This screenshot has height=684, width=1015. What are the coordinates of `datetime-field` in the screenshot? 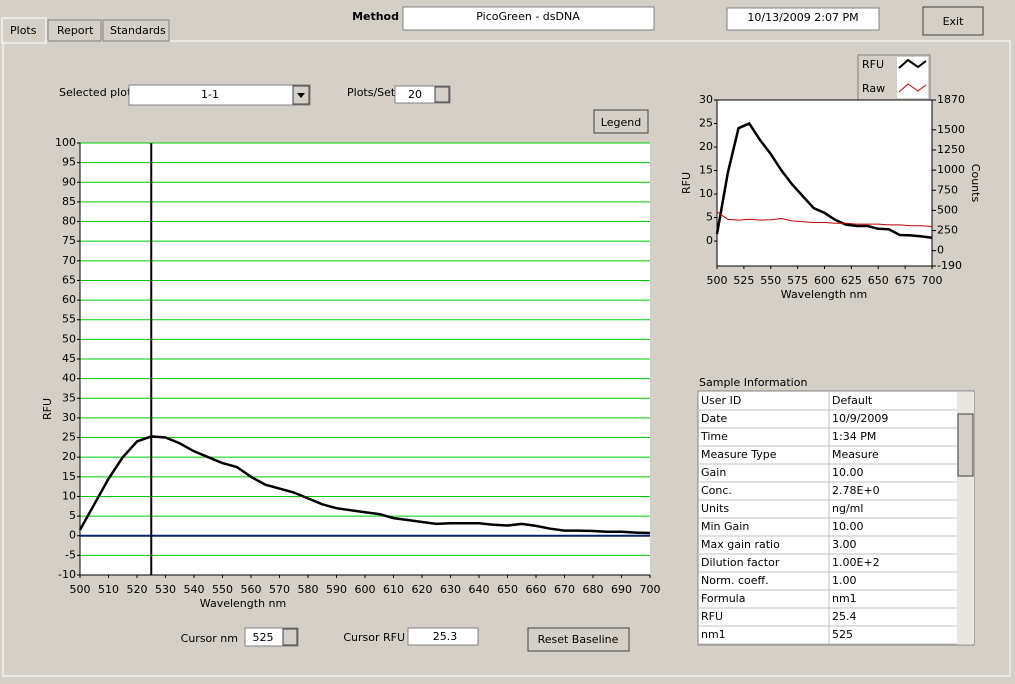 It's located at (803, 19).